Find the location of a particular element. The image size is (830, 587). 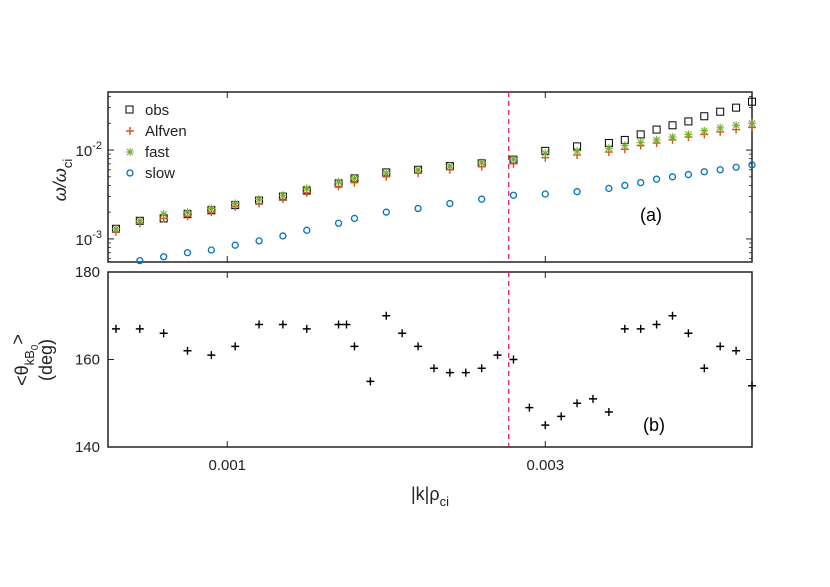

legend-marker-circle is located at coordinates (130, 173).